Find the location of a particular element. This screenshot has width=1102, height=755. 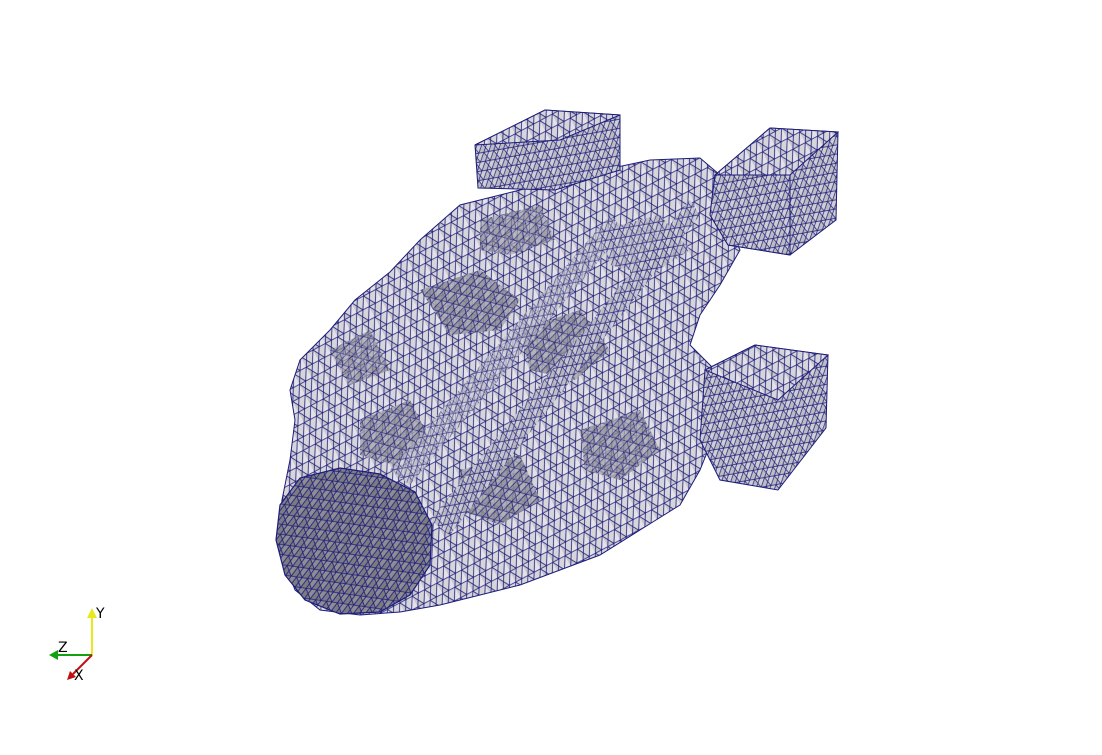

mesh-block-top-left is located at coordinates (547, 150).